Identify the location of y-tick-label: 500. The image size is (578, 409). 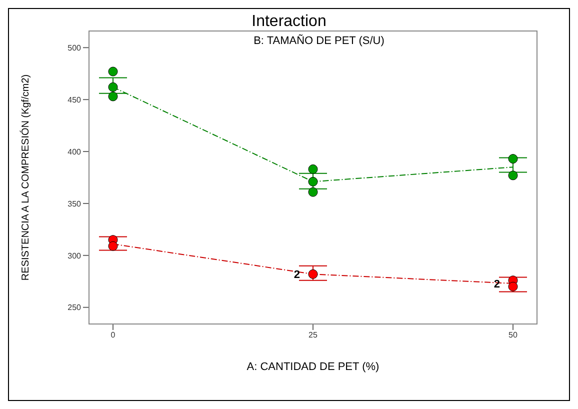
(75, 47).